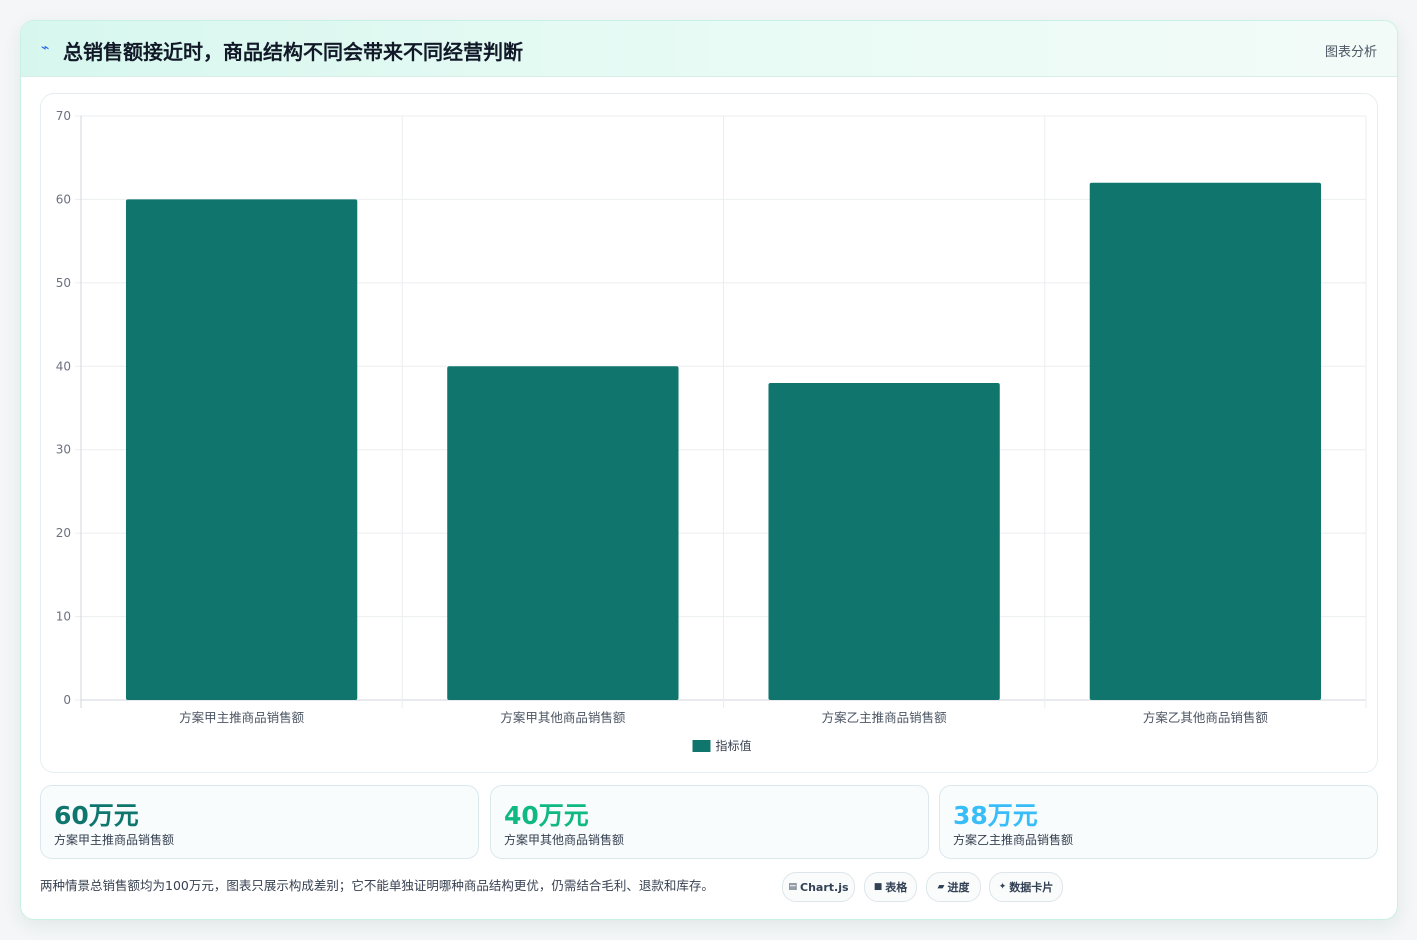 The height and width of the screenshot is (940, 1417). What do you see at coordinates (878, 887) in the screenshot?
I see `table-icon: ■` at bounding box center [878, 887].